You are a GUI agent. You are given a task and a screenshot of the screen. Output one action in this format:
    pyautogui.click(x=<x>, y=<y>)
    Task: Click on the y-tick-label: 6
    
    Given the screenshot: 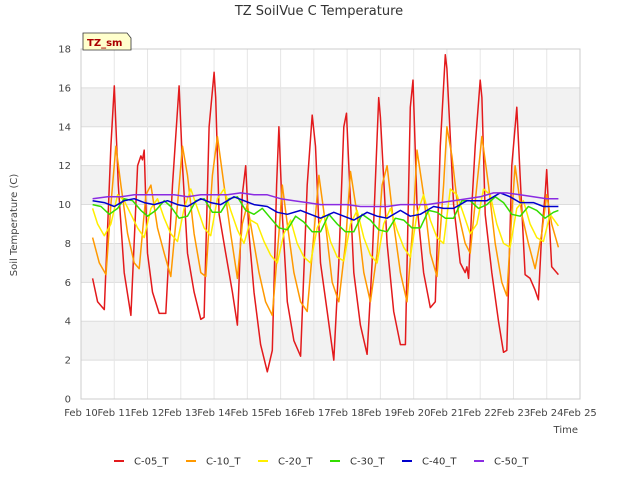 What is the action you would take?
    pyautogui.click(x=68, y=283)
    